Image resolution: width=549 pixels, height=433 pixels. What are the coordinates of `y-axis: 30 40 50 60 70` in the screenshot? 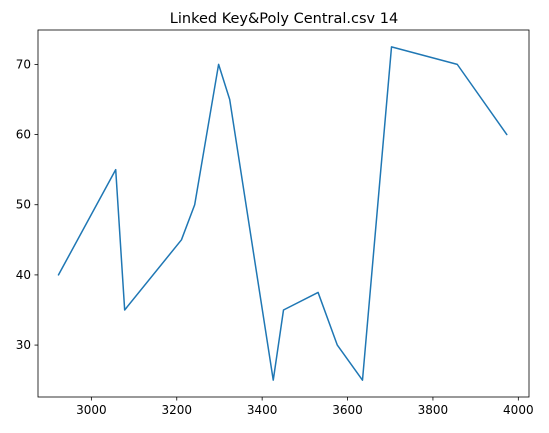 It's located at (27, 204).